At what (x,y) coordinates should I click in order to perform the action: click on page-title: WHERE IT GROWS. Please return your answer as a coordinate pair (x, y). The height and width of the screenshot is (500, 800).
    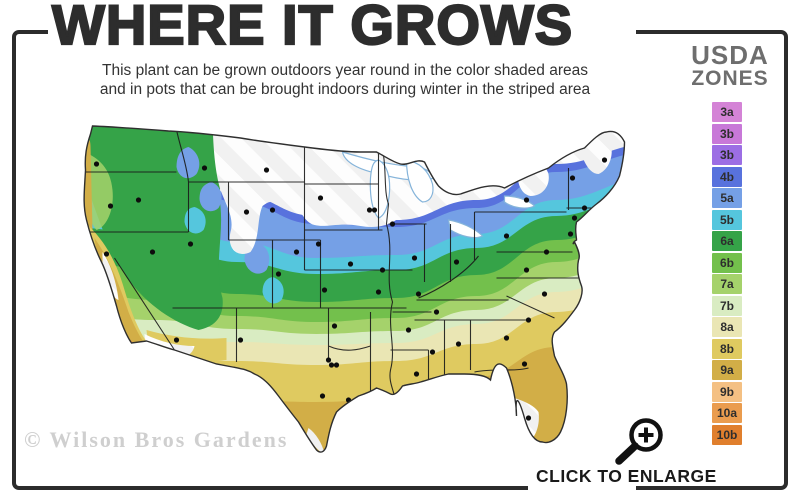
    Looking at the image, I should click on (312, 28).